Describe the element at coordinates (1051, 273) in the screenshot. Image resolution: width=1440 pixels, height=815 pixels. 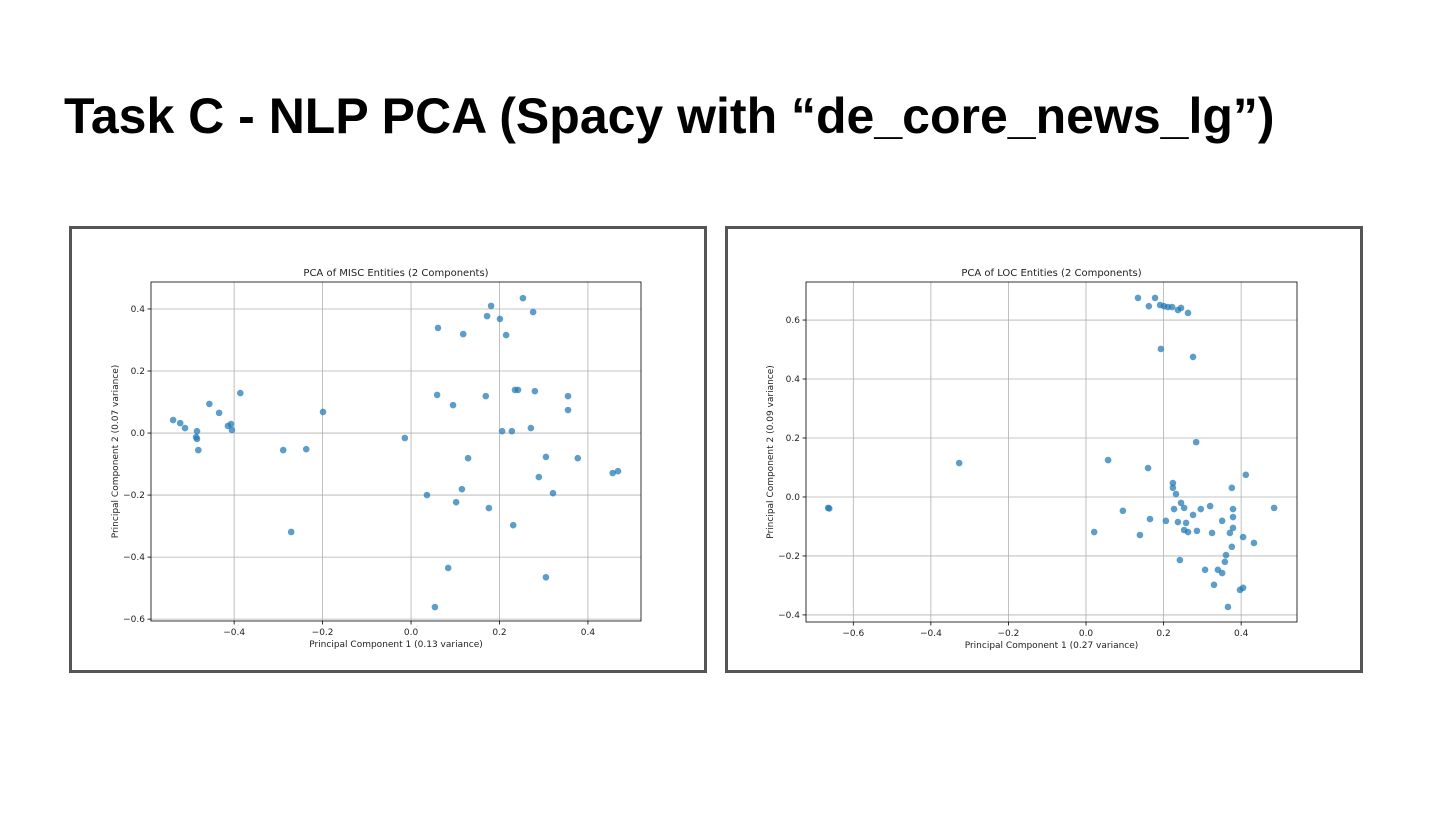
I see `chart-title: PCA of LOC Entities (2 Components)` at that location.